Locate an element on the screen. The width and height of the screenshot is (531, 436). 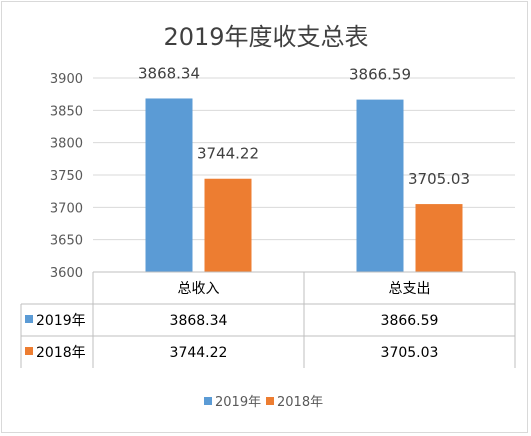
table-series-name: 2019年 is located at coordinates (61, 321).